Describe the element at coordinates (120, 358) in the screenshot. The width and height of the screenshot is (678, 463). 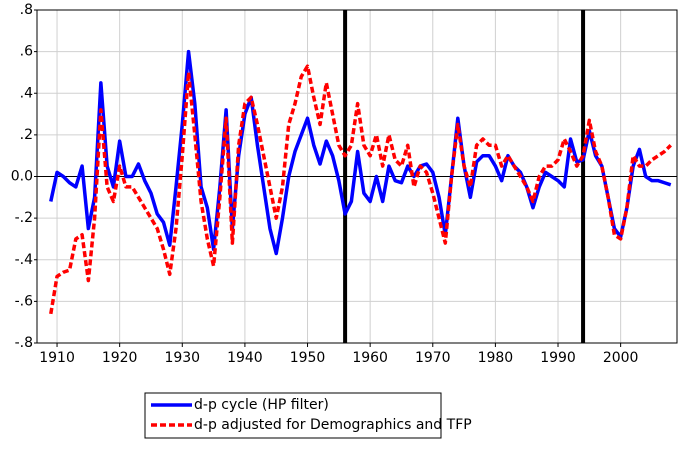
I see `x-tick-label: 1920` at that location.